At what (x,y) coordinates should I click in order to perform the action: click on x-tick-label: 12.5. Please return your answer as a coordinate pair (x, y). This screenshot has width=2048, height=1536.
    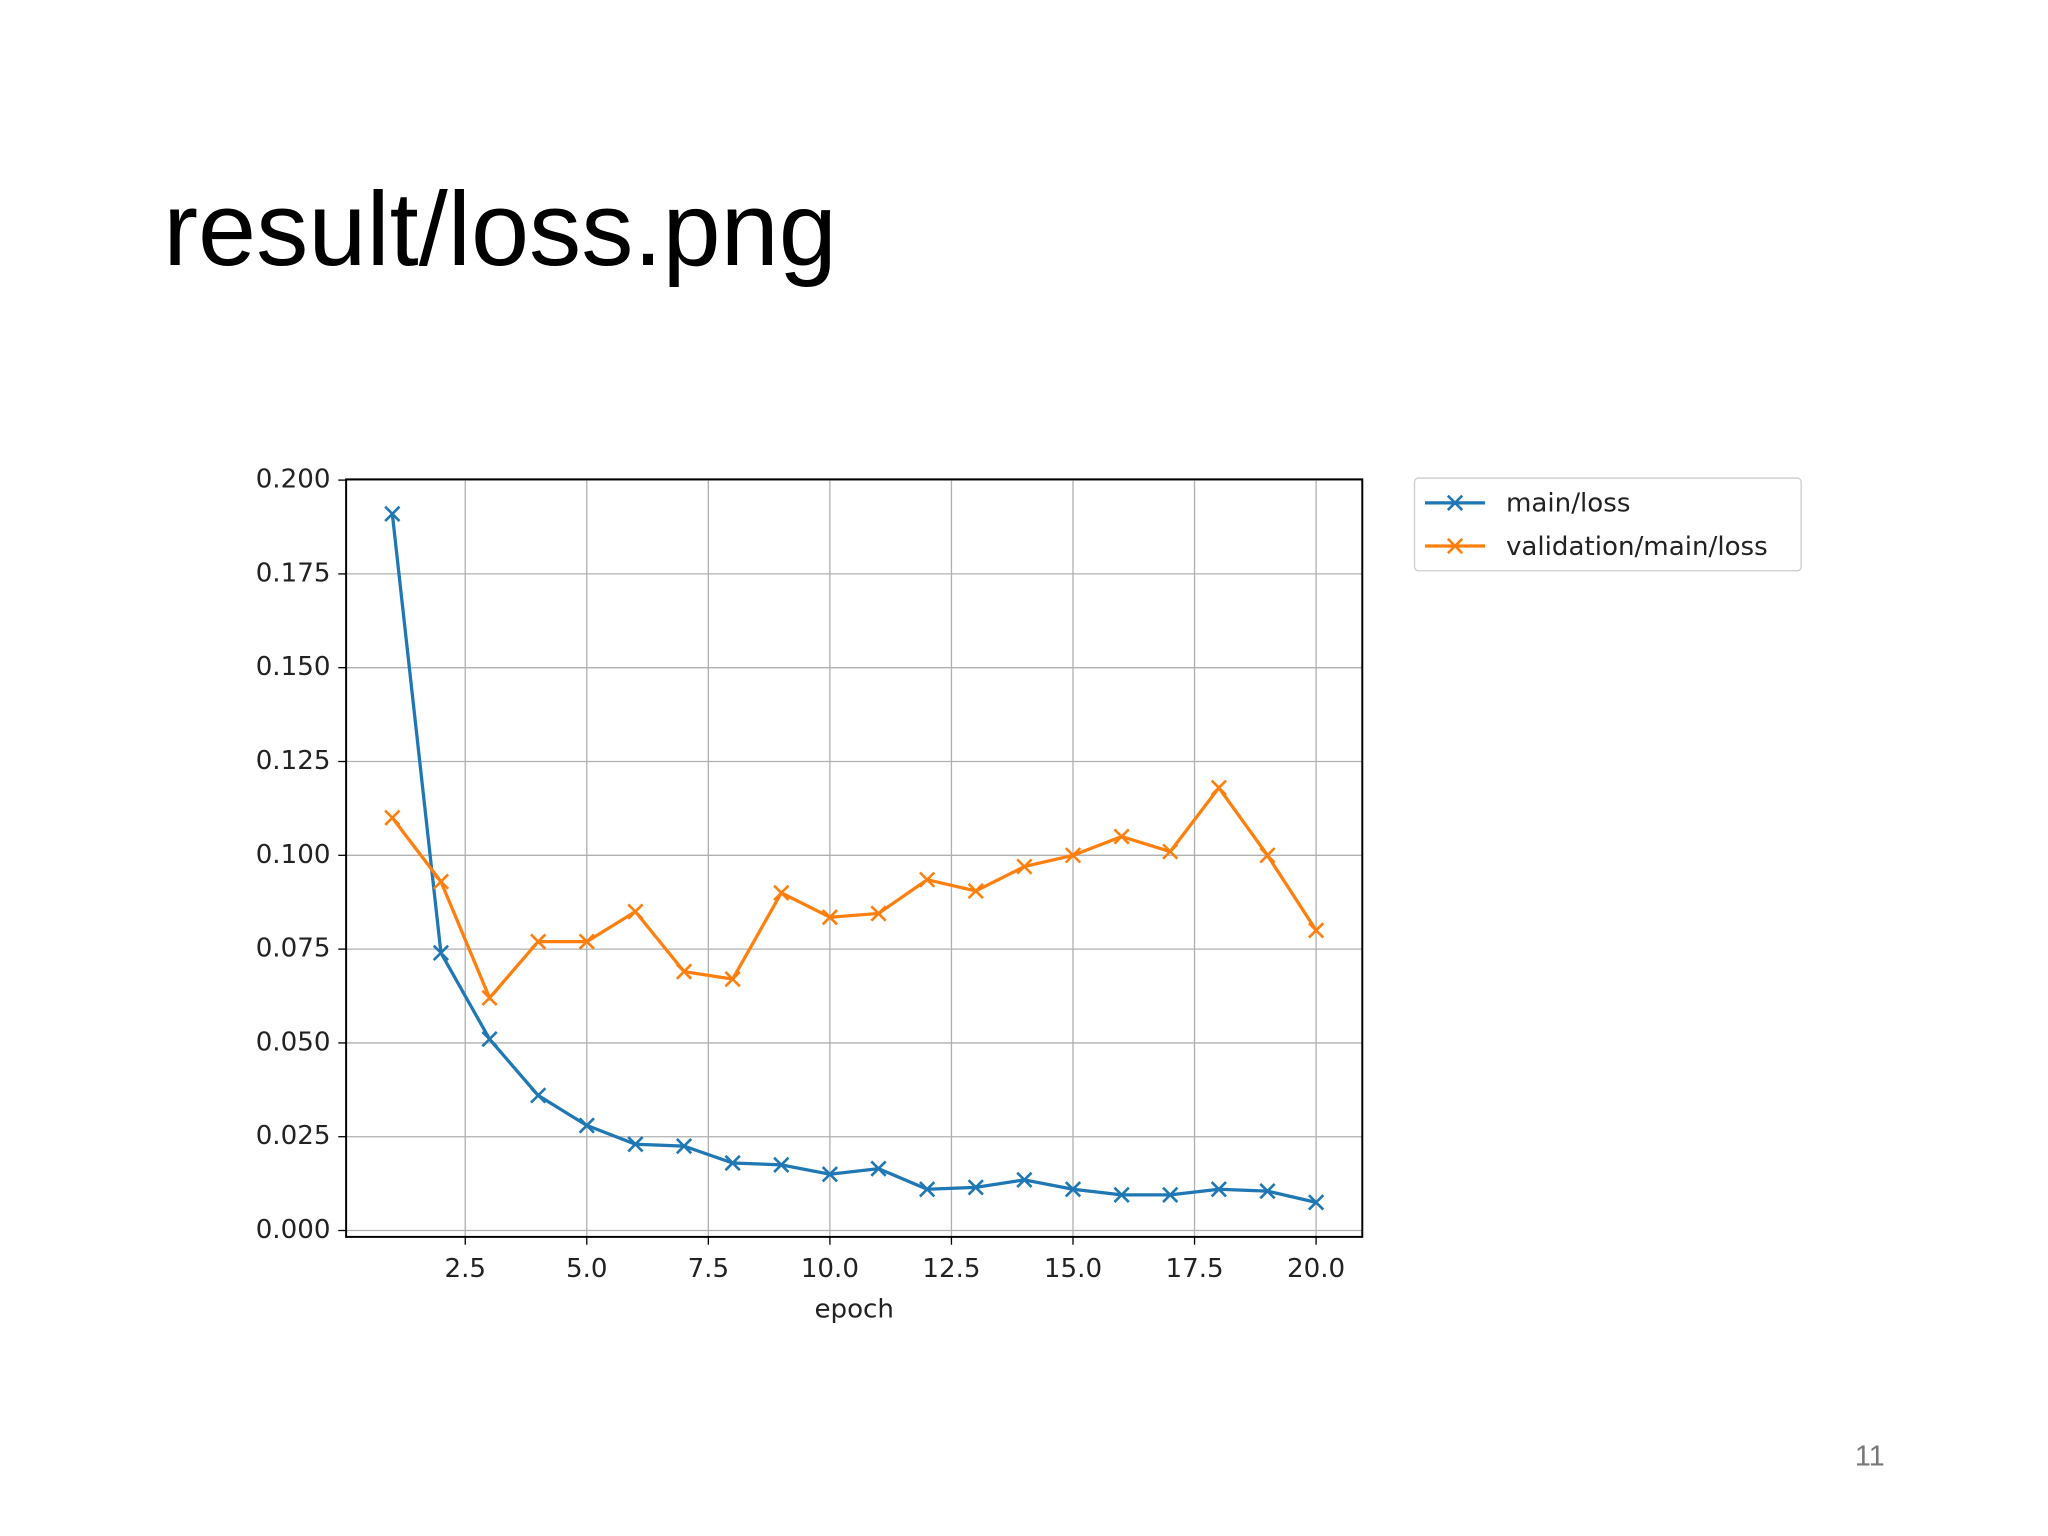
    Looking at the image, I should click on (951, 1269).